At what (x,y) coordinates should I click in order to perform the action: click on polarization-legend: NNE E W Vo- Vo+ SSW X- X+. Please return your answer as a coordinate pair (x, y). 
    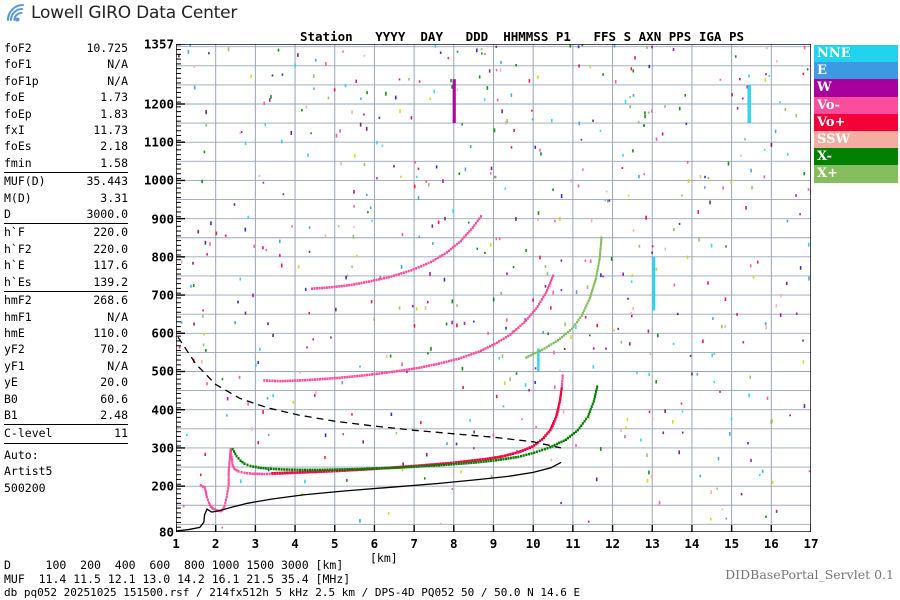
    Looking at the image, I should click on (856, 114).